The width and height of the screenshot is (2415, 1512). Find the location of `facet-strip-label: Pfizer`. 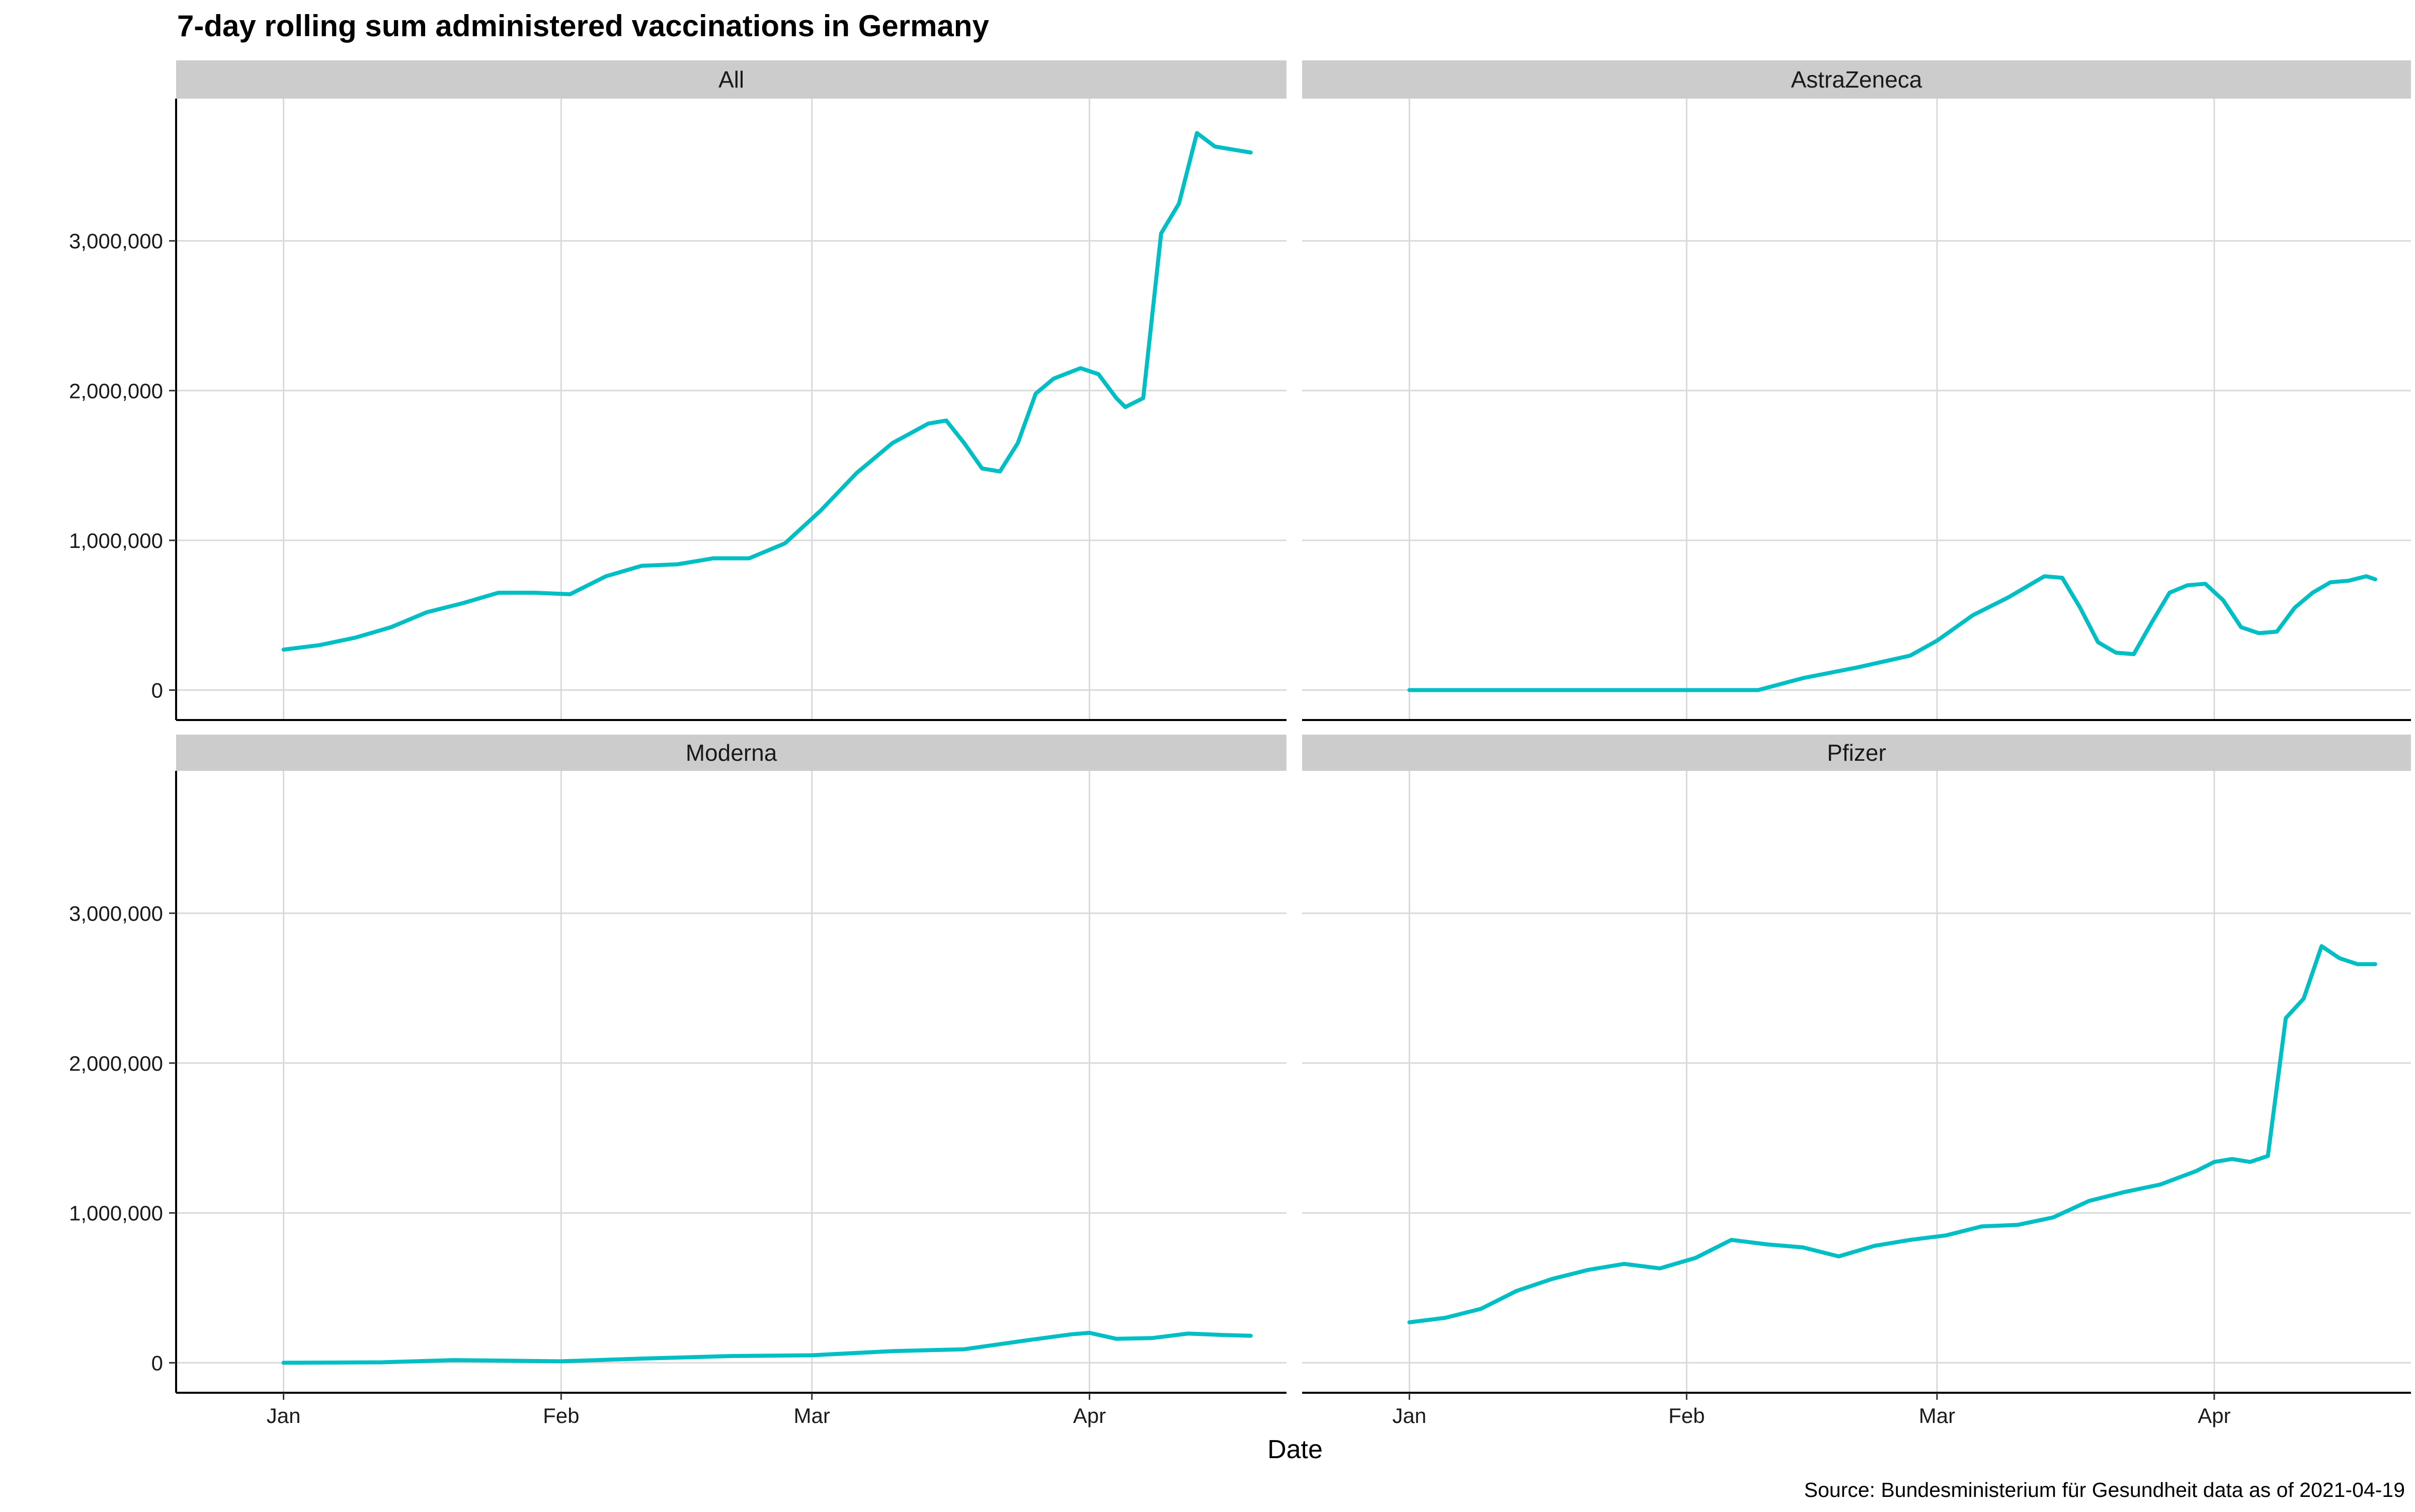

facet-strip-label: Pfizer is located at coordinates (1857, 753).